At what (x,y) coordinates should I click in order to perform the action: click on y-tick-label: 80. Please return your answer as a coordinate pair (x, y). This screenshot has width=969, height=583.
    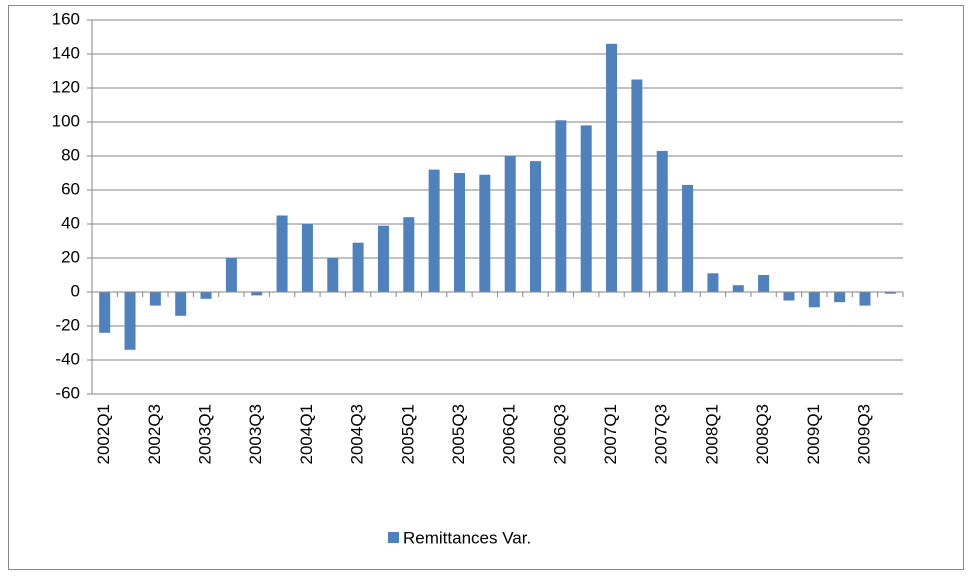
    Looking at the image, I should click on (70, 154).